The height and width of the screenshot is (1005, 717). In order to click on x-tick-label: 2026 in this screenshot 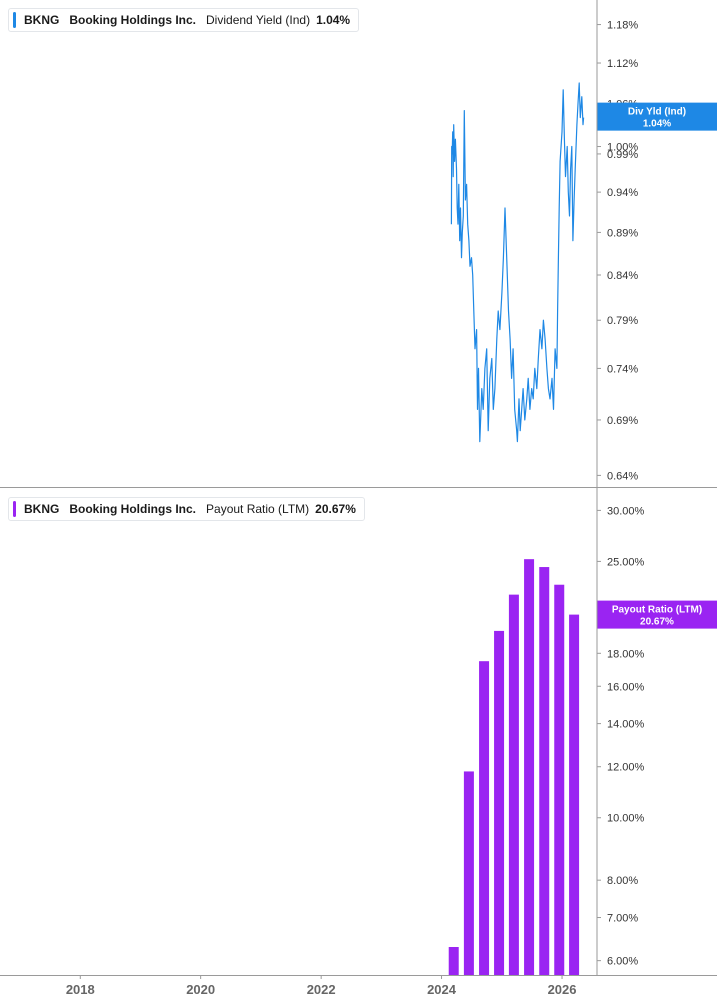, I will do `click(562, 989)`.